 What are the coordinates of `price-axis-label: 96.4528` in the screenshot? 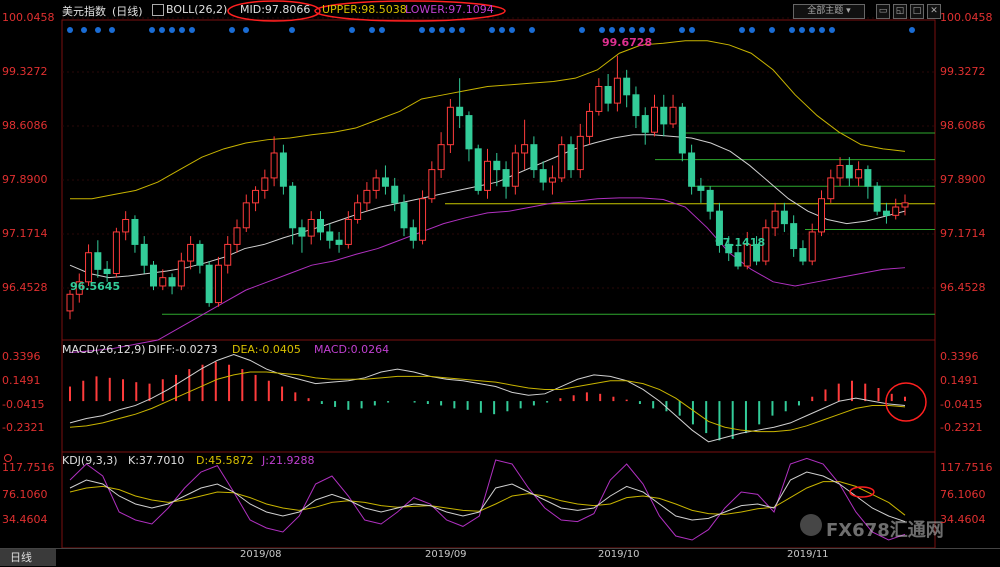 It's located at (25, 287).